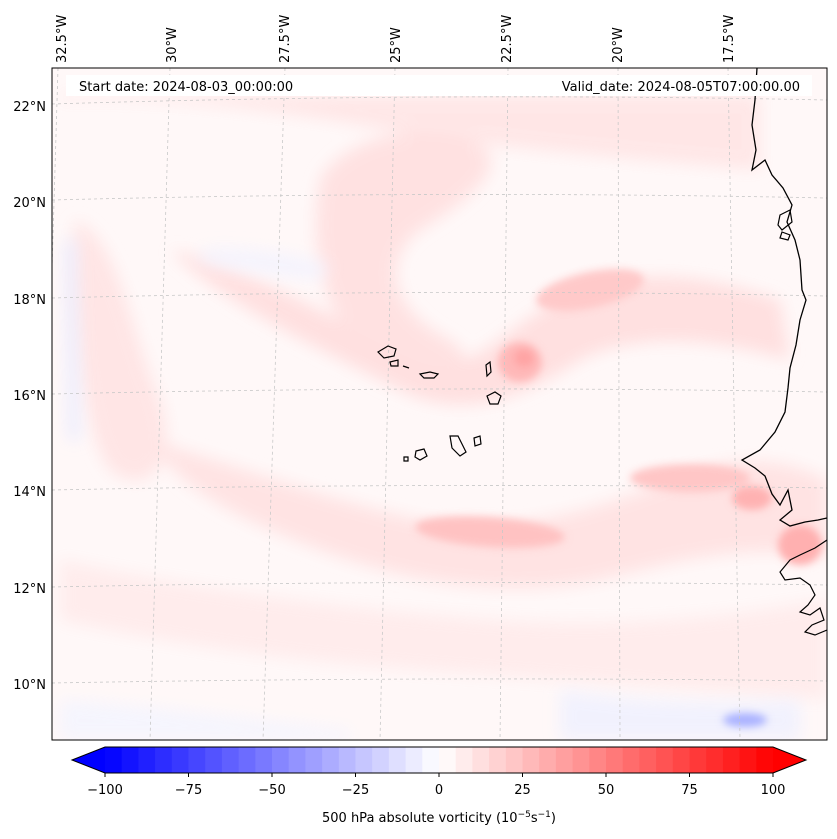 This screenshot has width=837, height=839. I want to click on lon-label: 30°W, so click(172, 45).